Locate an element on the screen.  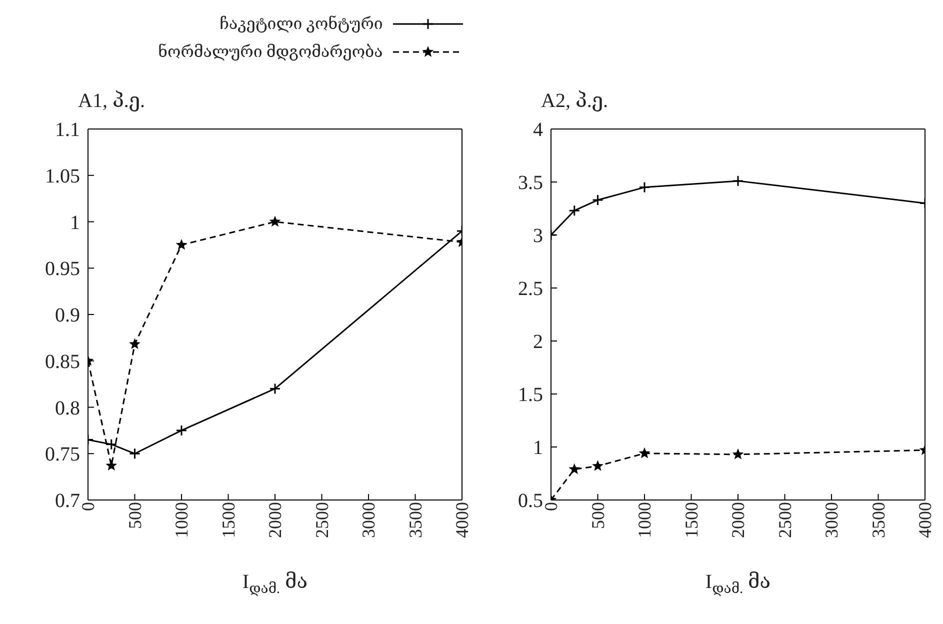
y-tick-label: 0.95 is located at coordinates (62, 269).